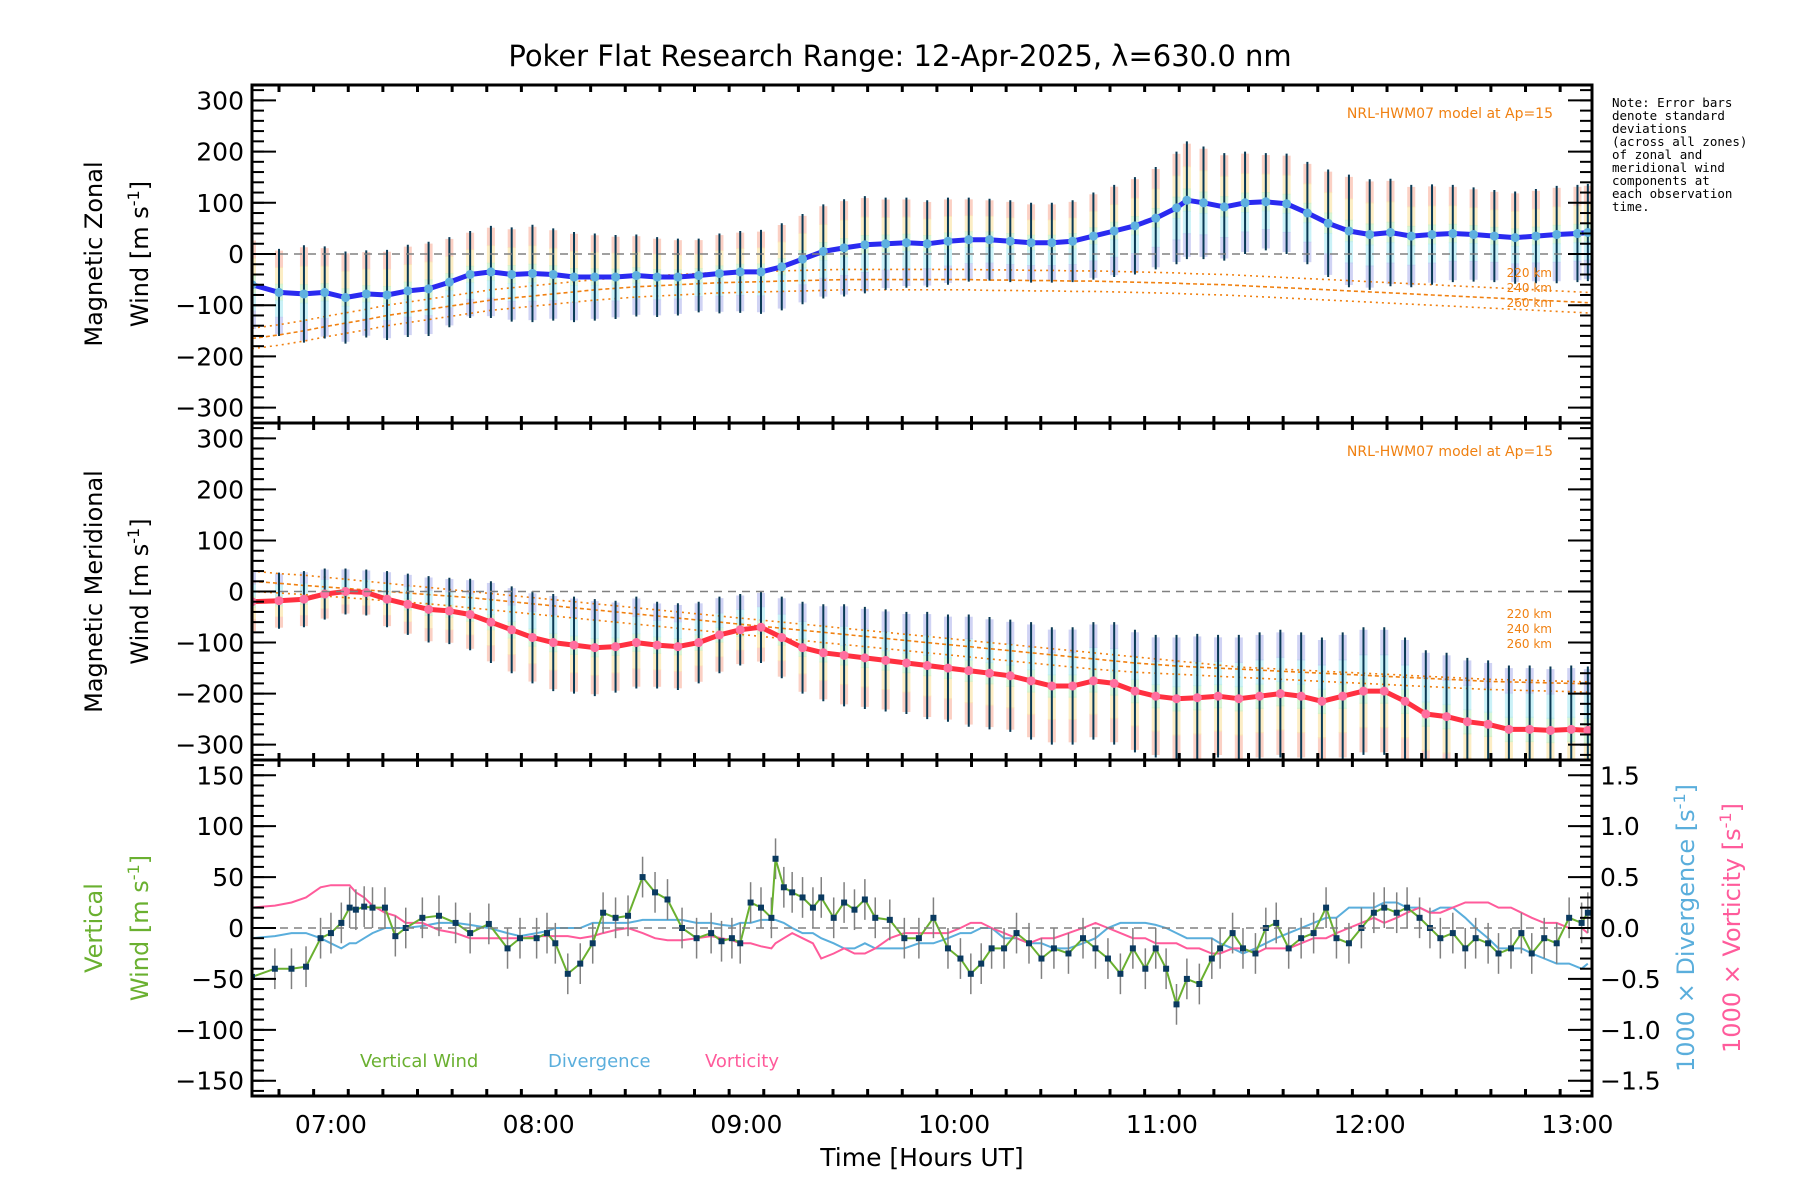  Describe the element at coordinates (1630, 979) in the screenshot. I see `y2-tick-label: −0.5` at that location.